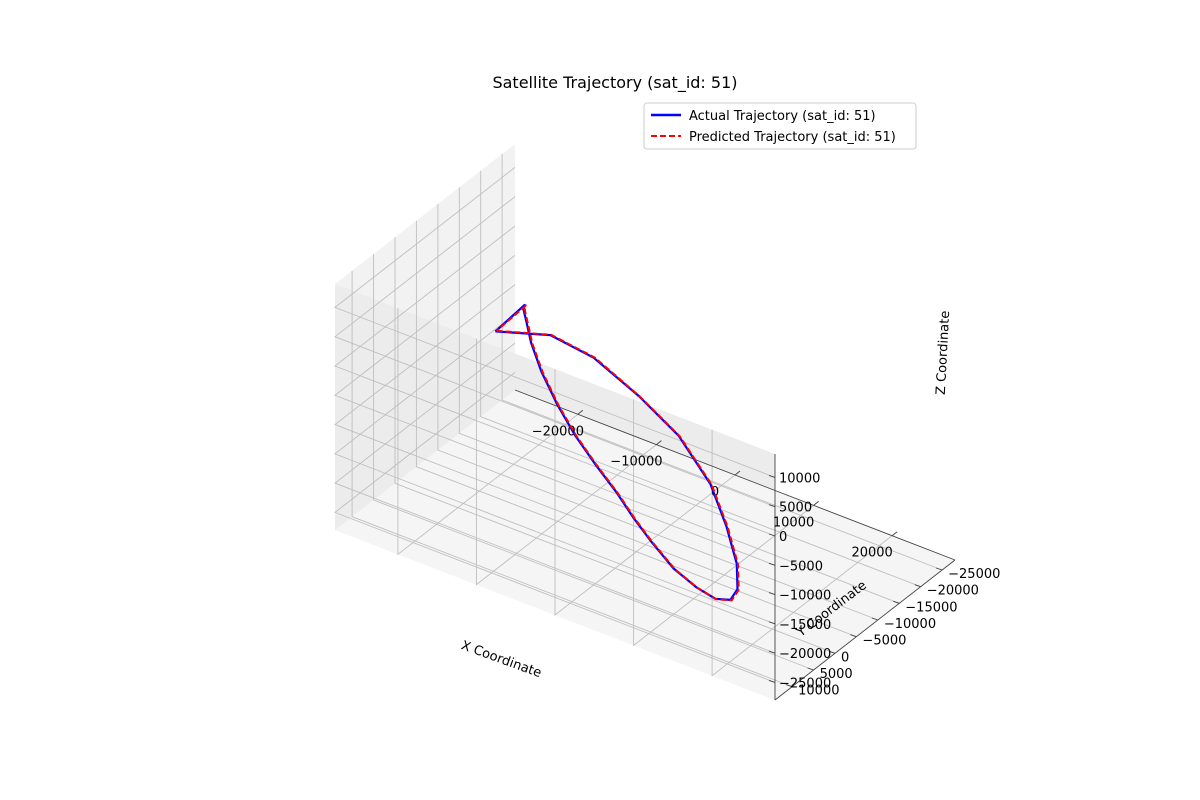 The image size is (1200, 800). Describe the element at coordinates (805, 596) in the screenshot. I see `z-tick-label: −10000` at that location.